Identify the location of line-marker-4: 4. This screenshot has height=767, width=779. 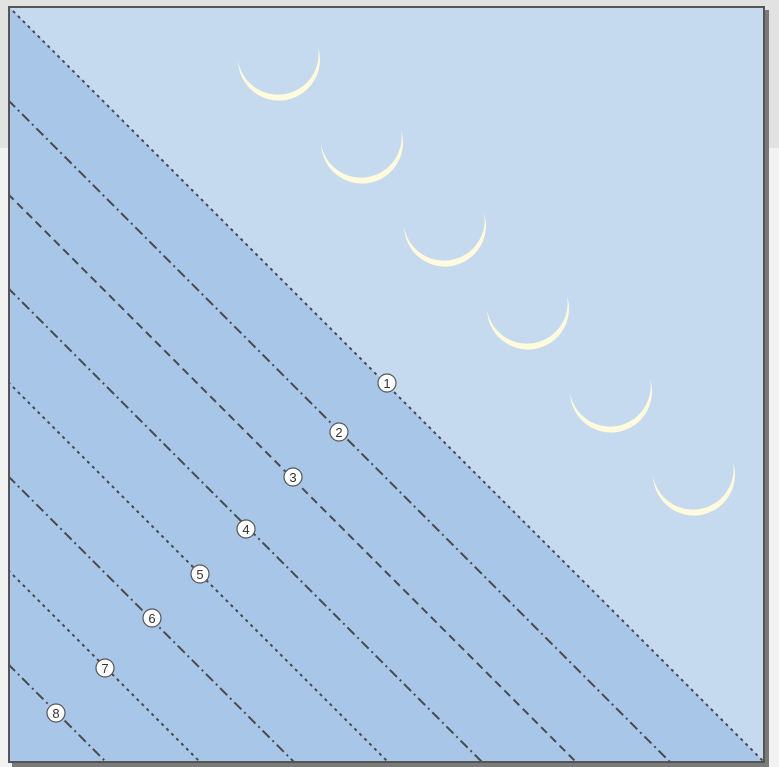
(246, 529).